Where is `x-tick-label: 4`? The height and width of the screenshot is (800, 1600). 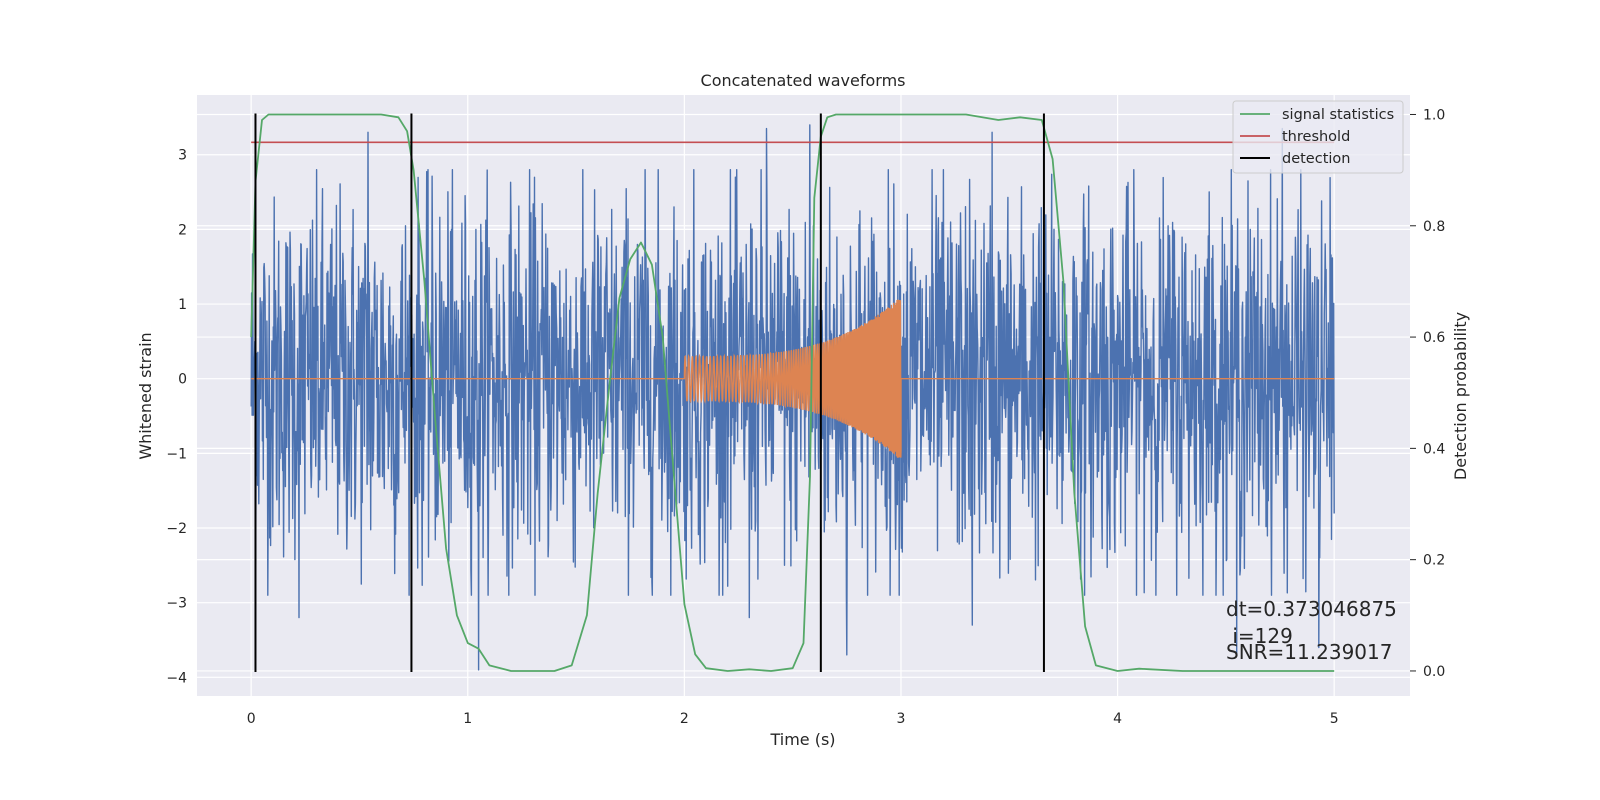
x-tick-label: 4 is located at coordinates (1117, 719).